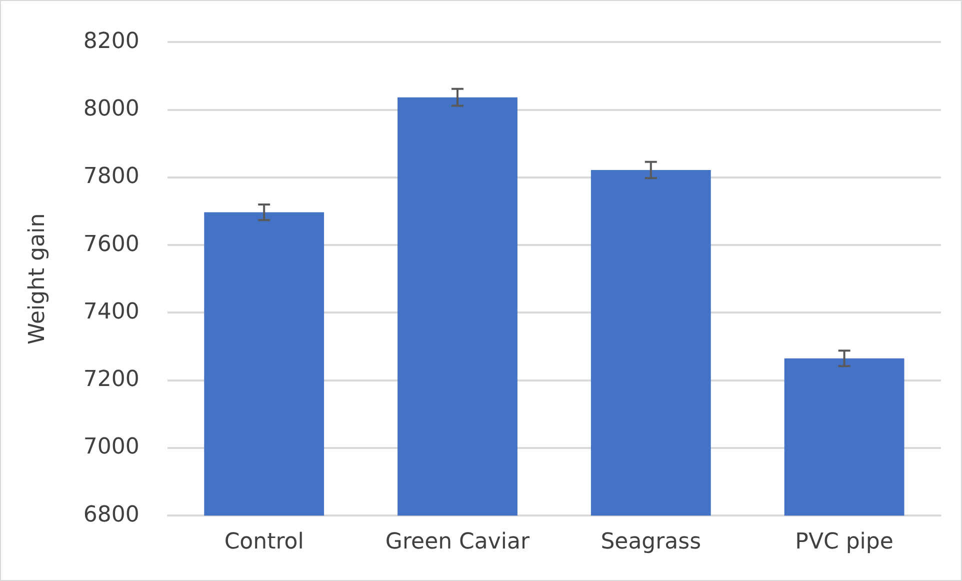  What do you see at coordinates (111, 177) in the screenshot?
I see `y-tick-label: 7800` at bounding box center [111, 177].